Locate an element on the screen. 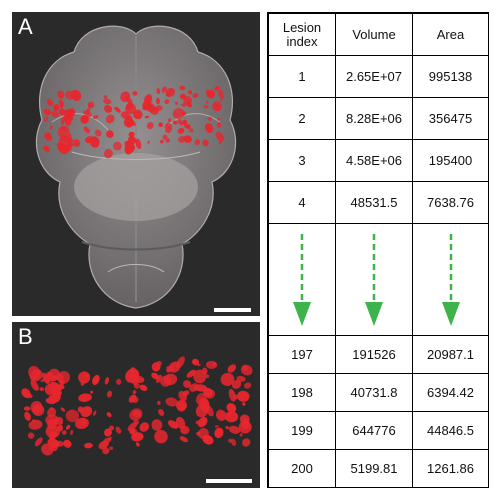 The width and height of the screenshot is (500, 491). cell-area: 20987.1 is located at coordinates (450, 354).